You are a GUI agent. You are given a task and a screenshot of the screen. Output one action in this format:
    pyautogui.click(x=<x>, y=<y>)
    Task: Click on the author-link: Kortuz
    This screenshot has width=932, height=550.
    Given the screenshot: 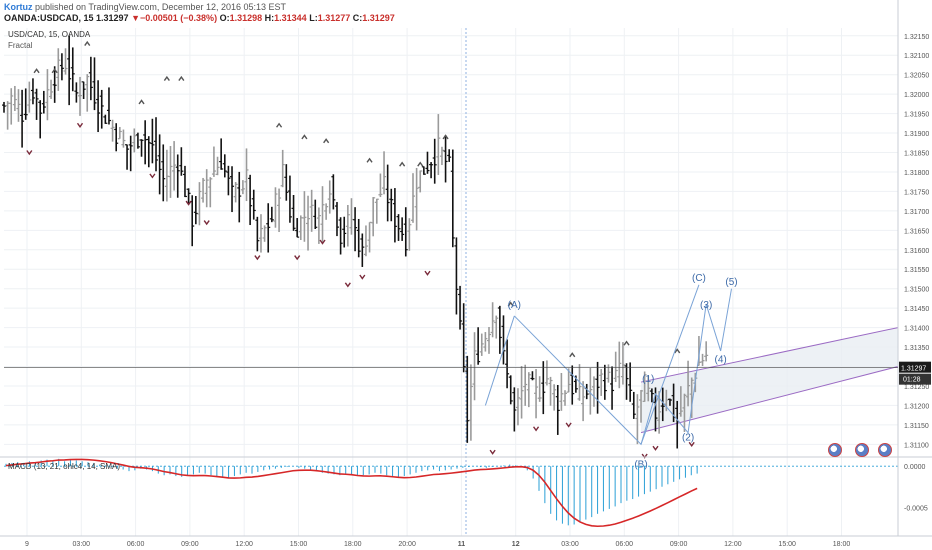 What is the action you would take?
    pyautogui.click(x=18, y=7)
    